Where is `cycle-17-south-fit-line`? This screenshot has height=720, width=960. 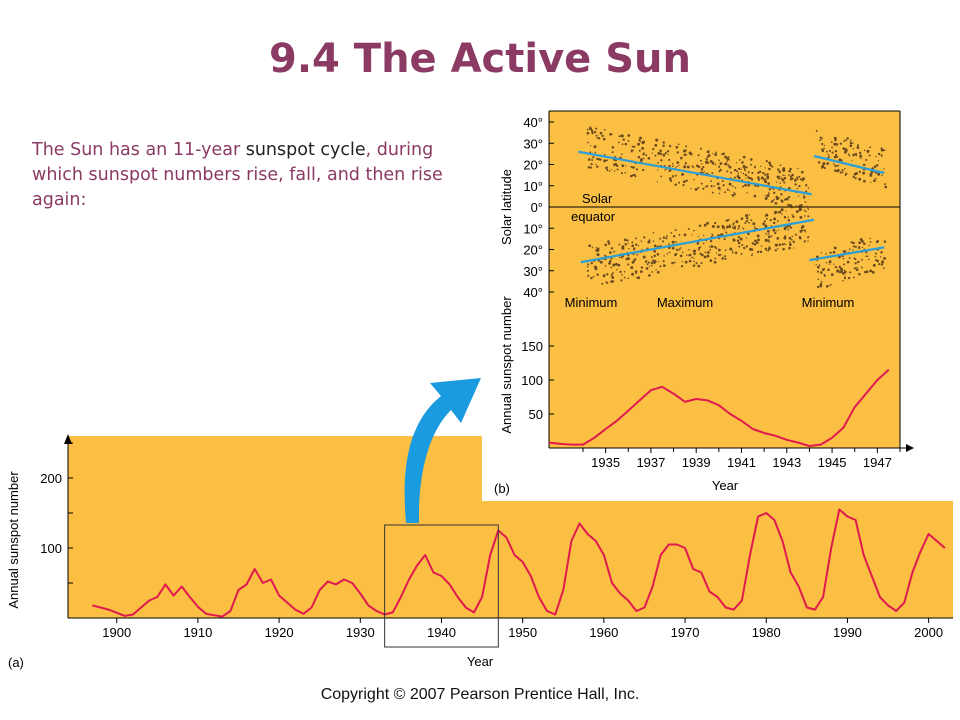
cycle-17-south-fit-line is located at coordinates (697, 241).